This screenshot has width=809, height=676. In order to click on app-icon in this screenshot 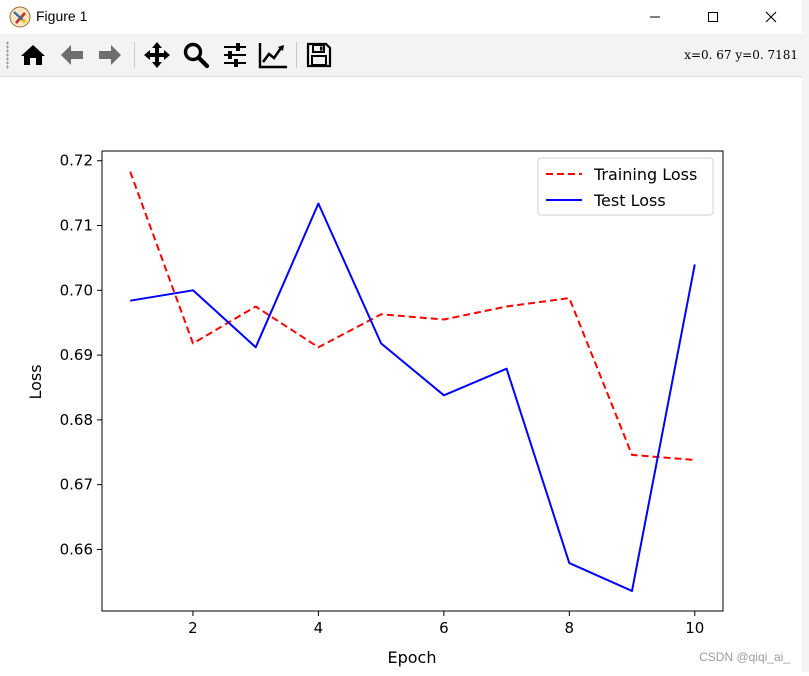, I will do `click(20, 17)`.